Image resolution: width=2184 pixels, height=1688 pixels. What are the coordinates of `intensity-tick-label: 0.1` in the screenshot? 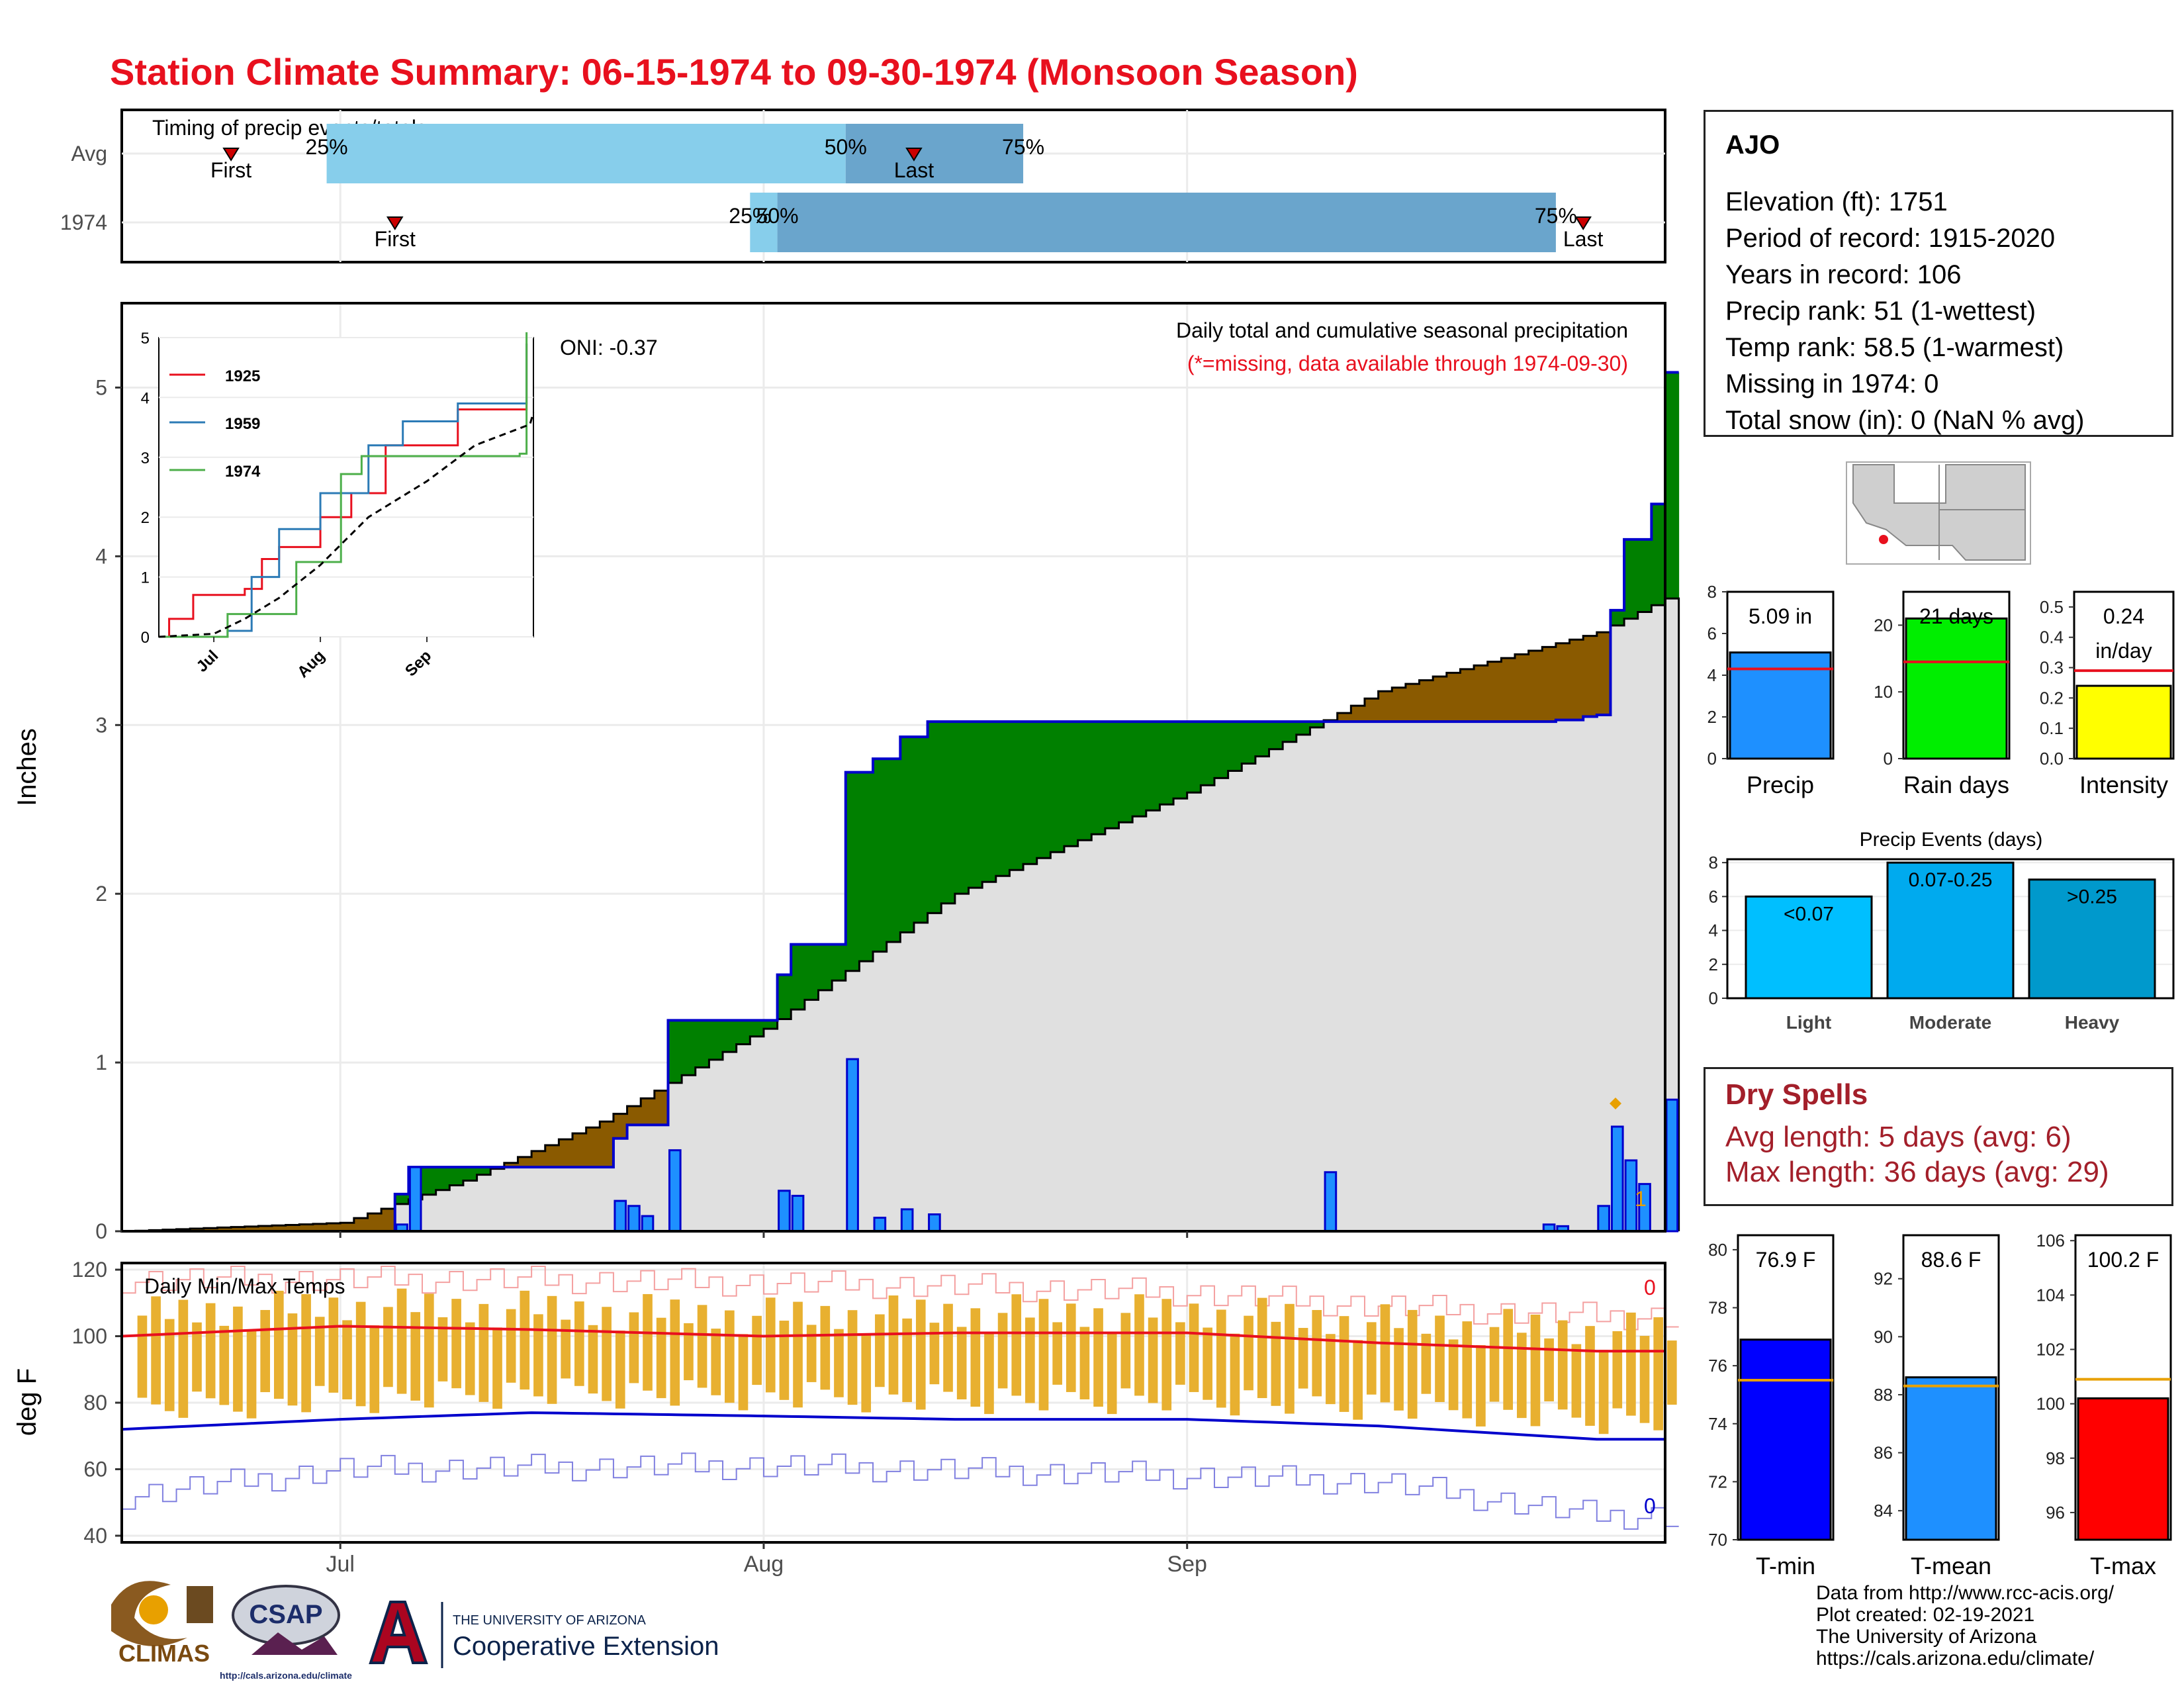 It's located at (2052, 728).